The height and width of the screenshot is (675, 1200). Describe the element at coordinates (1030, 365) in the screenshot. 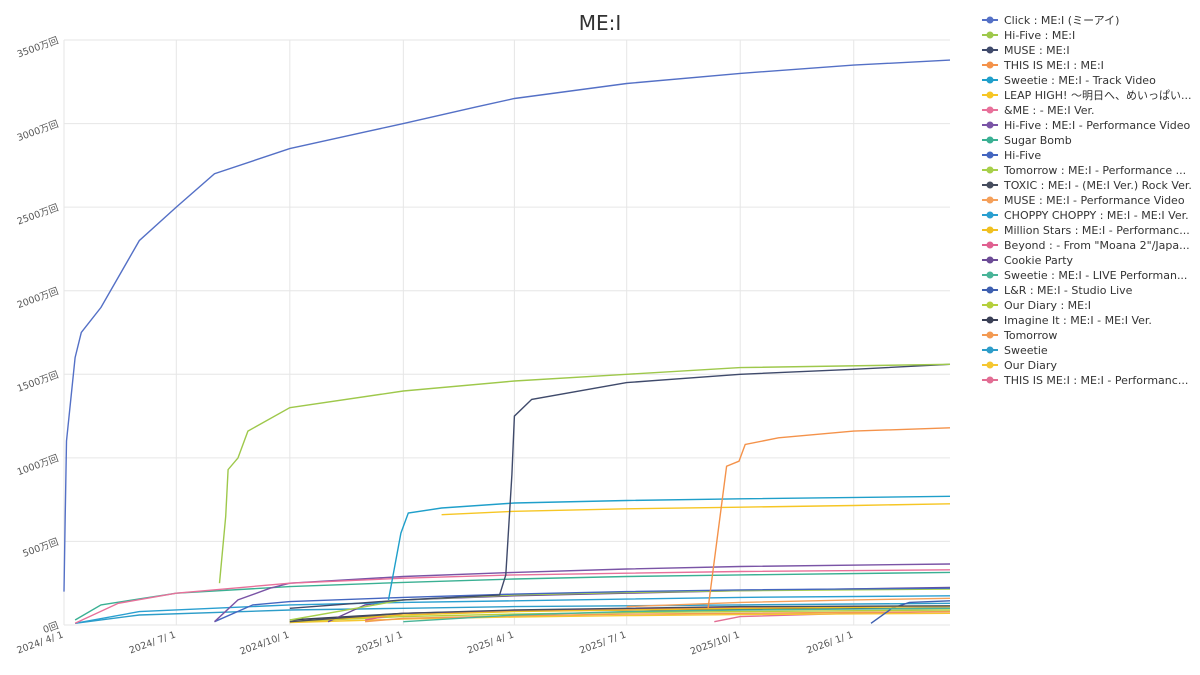

I see `legend-label: Our Diary` at that location.